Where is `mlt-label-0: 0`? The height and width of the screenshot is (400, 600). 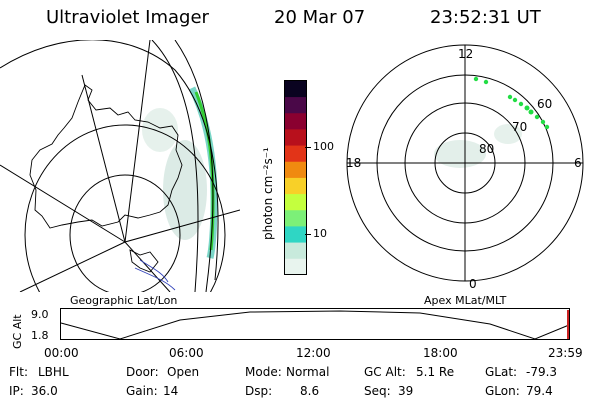
mlt-label-0: 0 is located at coordinates (473, 284).